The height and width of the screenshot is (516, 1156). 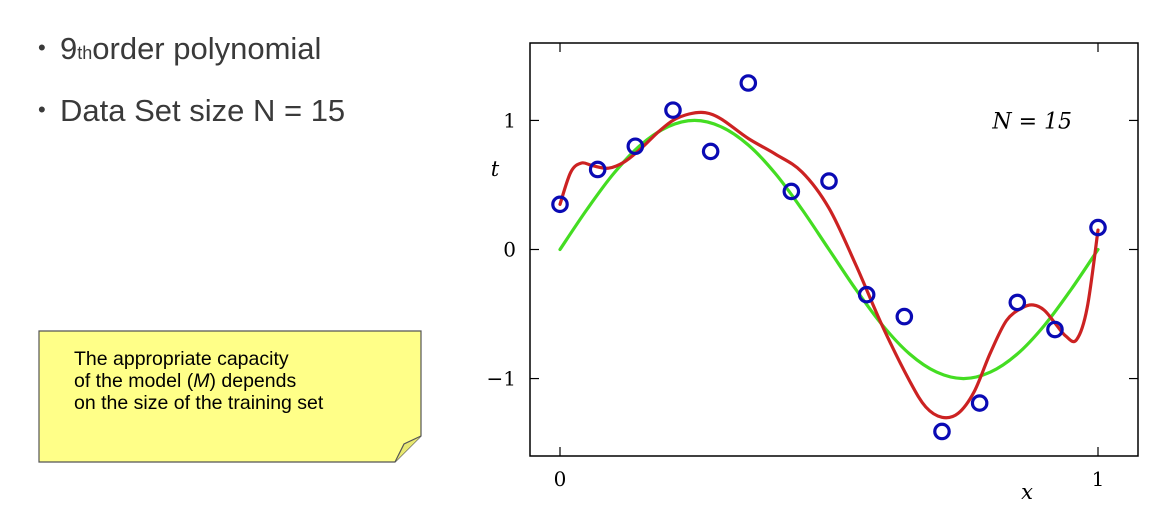 I want to click on n-annotation: N = 15, so click(x=1031, y=121).